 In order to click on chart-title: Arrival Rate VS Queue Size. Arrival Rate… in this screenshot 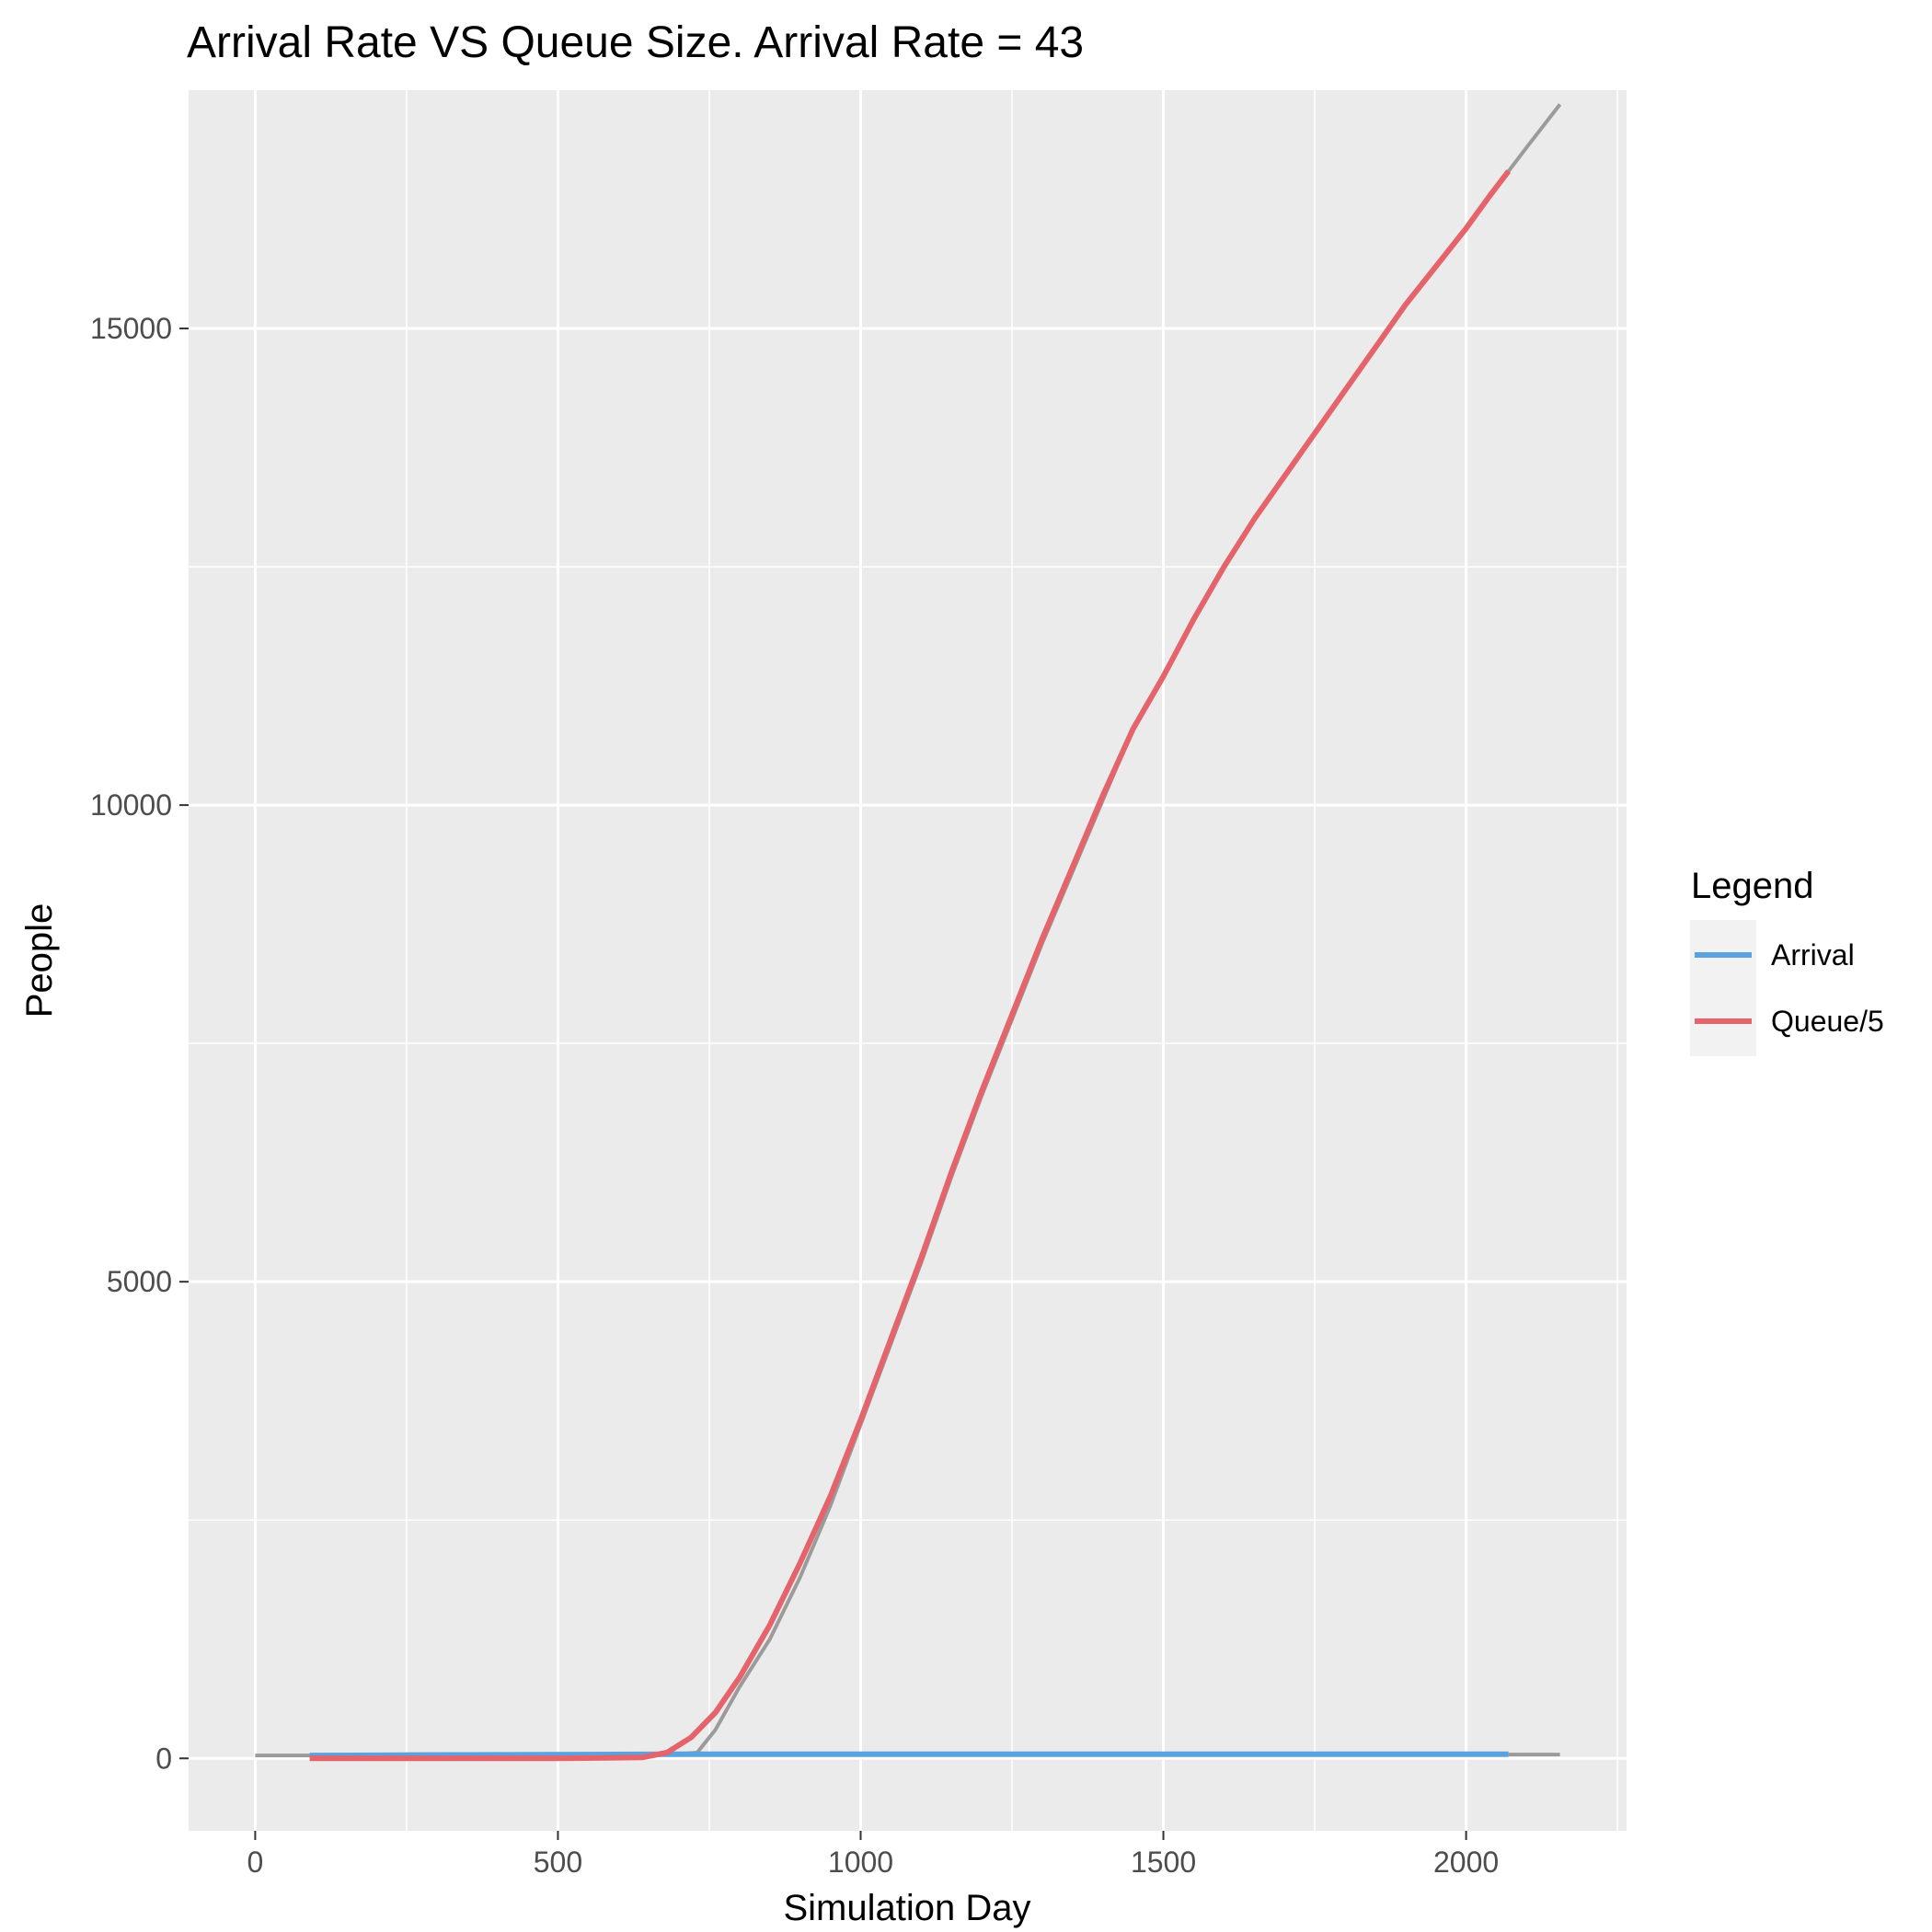, I will do `click(635, 42)`.